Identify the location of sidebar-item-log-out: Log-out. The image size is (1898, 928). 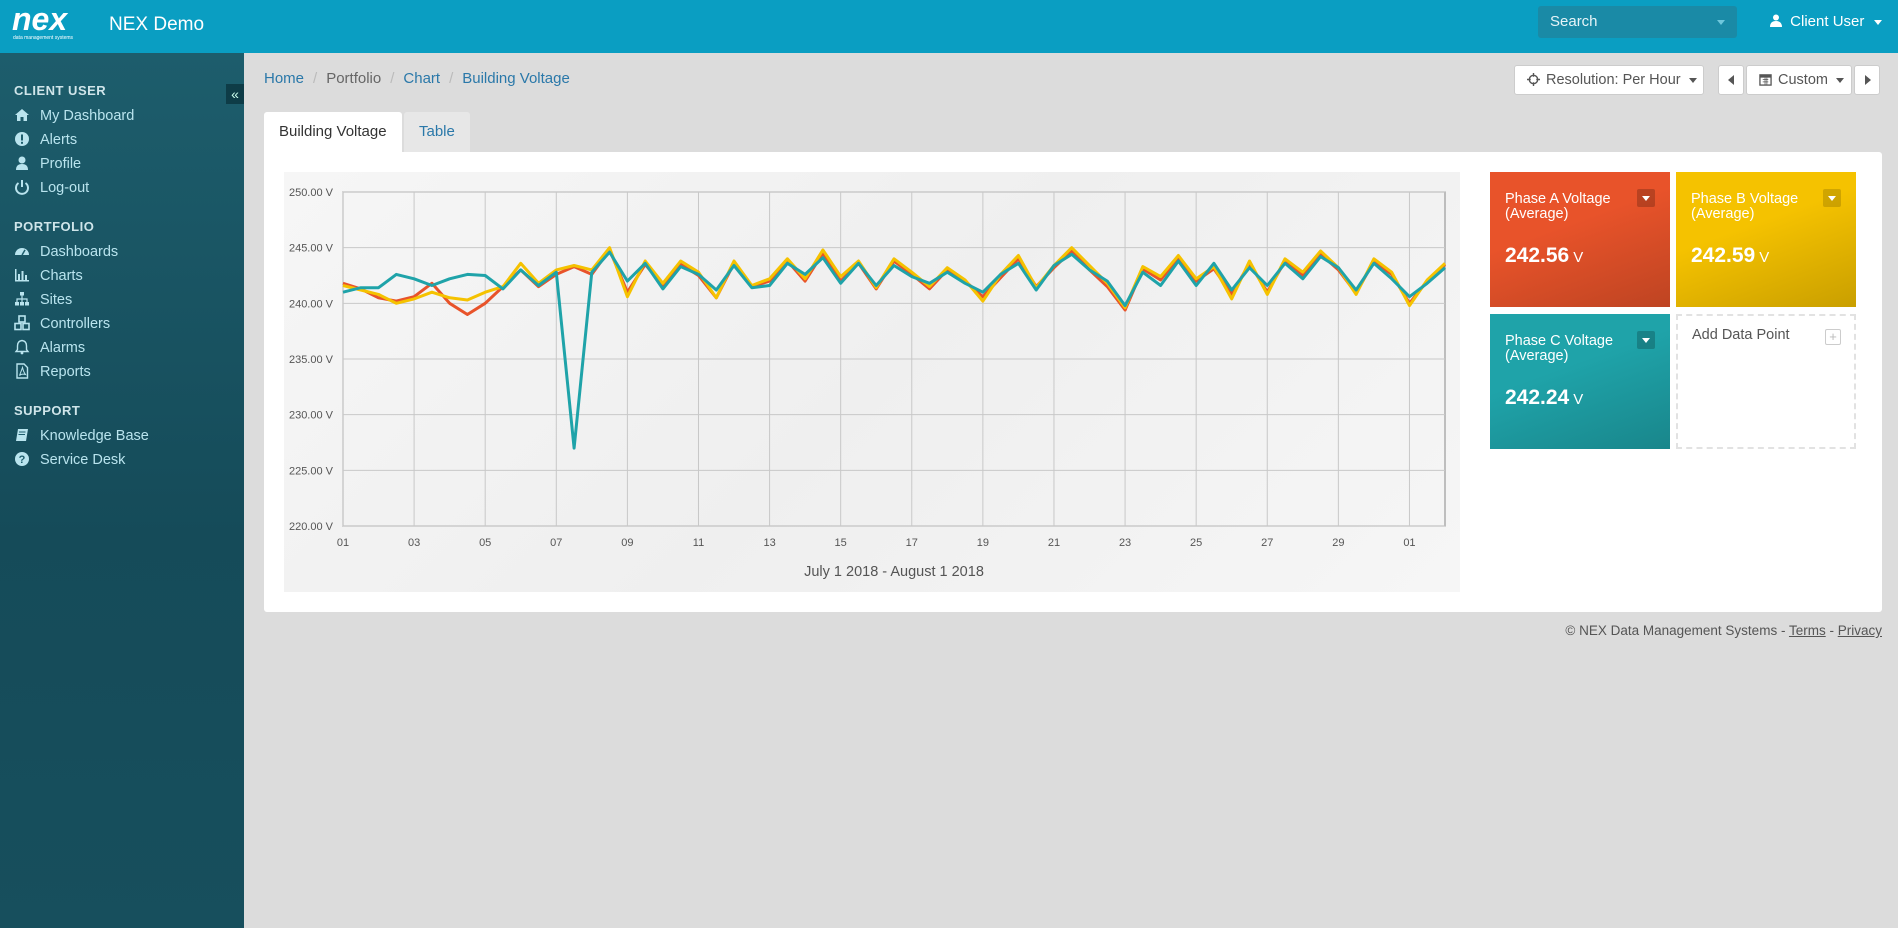
(51, 188).